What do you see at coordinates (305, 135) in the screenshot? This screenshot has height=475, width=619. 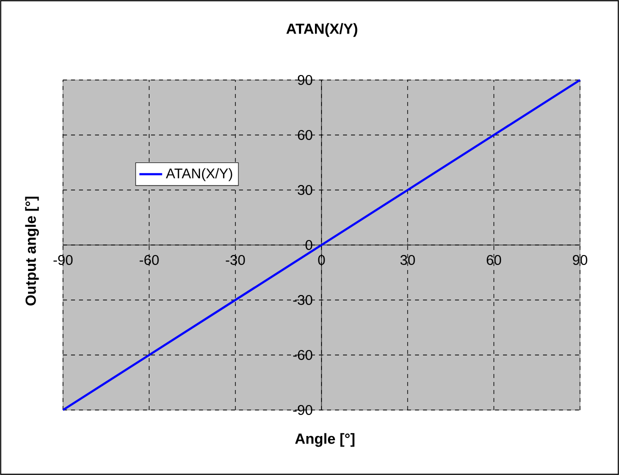 I see `y-tick-label: 60` at bounding box center [305, 135].